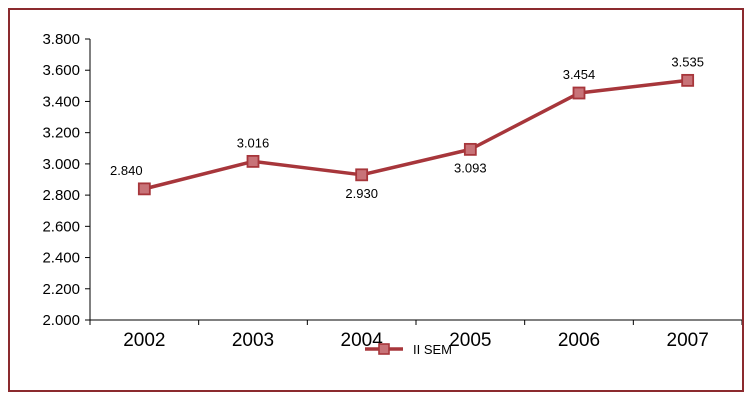  Describe the element at coordinates (61, 133) in the screenshot. I see `y-tick-label: 3.200` at that location.